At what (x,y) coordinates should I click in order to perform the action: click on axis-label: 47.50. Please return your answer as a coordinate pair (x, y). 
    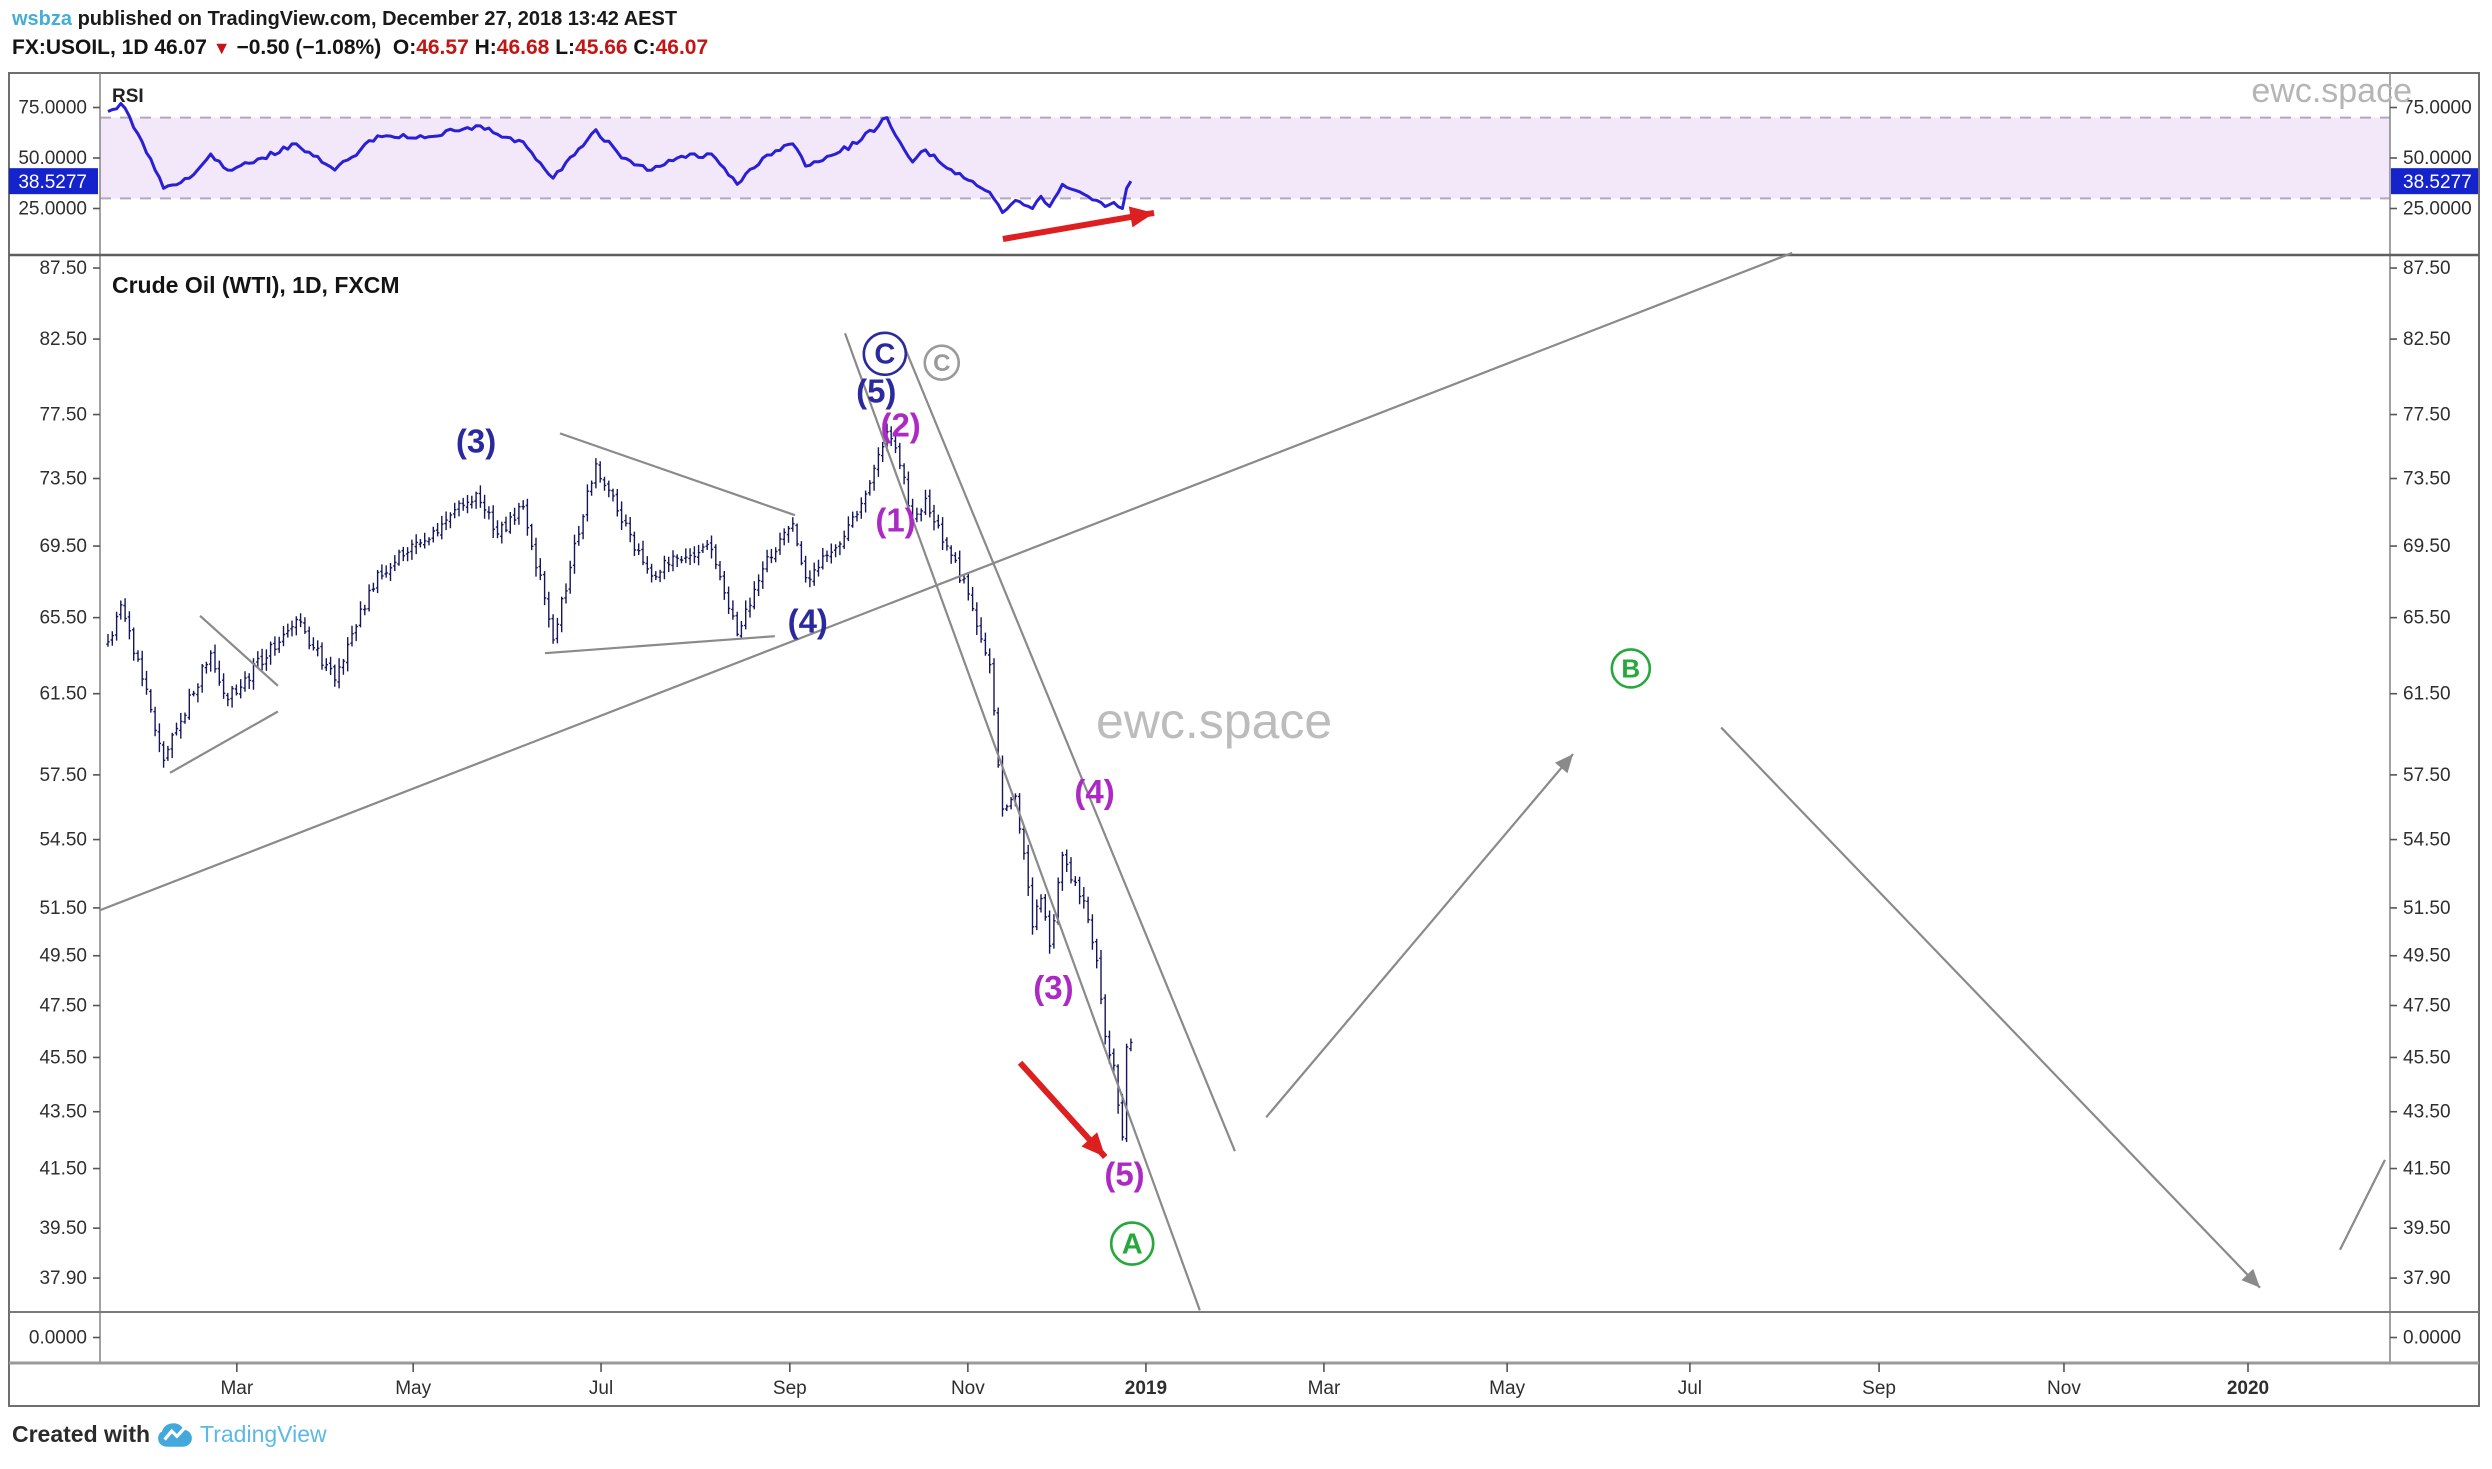
    Looking at the image, I should click on (2427, 1006).